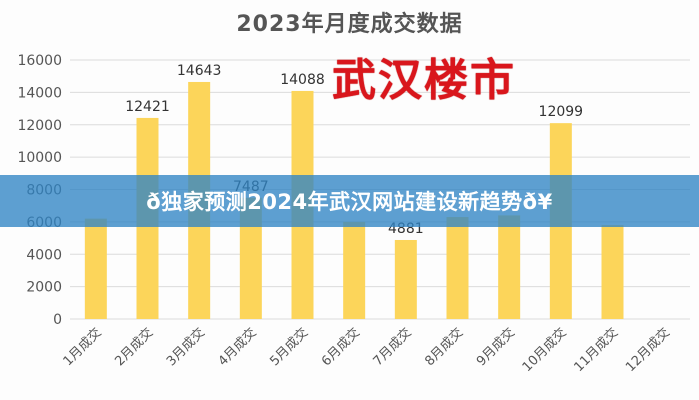 The height and width of the screenshot is (400, 699). What do you see at coordinates (39, 158) in the screenshot?
I see `y-tick-label: 10000` at bounding box center [39, 158].